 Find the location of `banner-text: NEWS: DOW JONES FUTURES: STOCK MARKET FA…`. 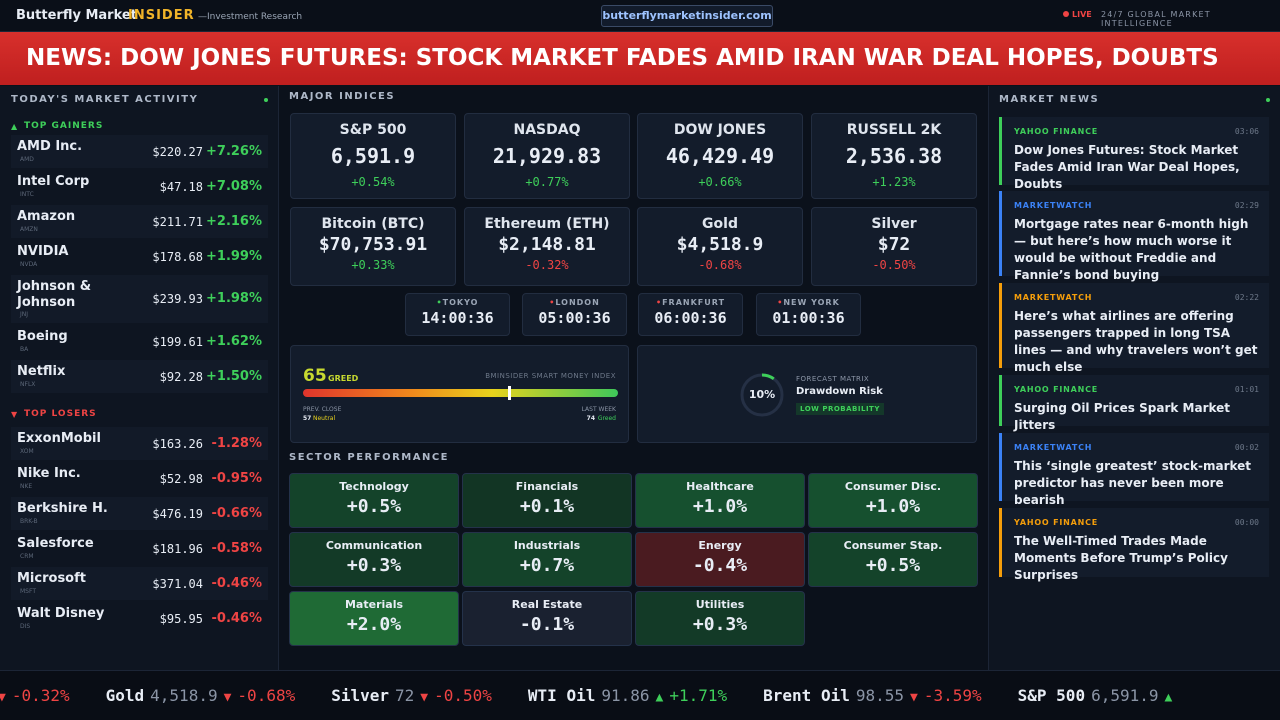

banner-text: NEWS: DOW JONES FUTURES: STOCK MARKET FA… is located at coordinates (622, 58).